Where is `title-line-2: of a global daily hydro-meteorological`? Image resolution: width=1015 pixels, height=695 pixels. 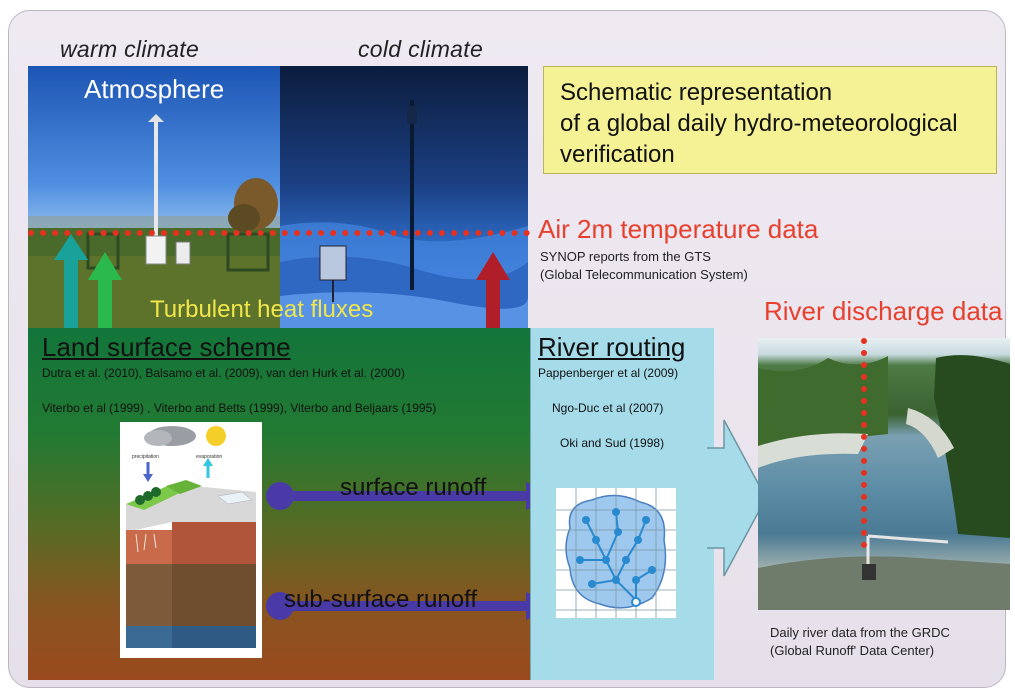
title-line-2: of a global daily hydro-meteorological is located at coordinates (759, 123).